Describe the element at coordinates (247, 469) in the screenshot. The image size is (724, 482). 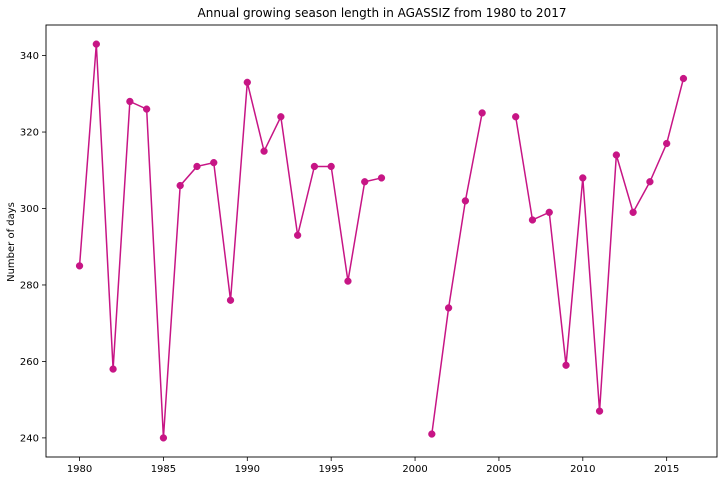
I see `x-tick-label: 1990` at that location.